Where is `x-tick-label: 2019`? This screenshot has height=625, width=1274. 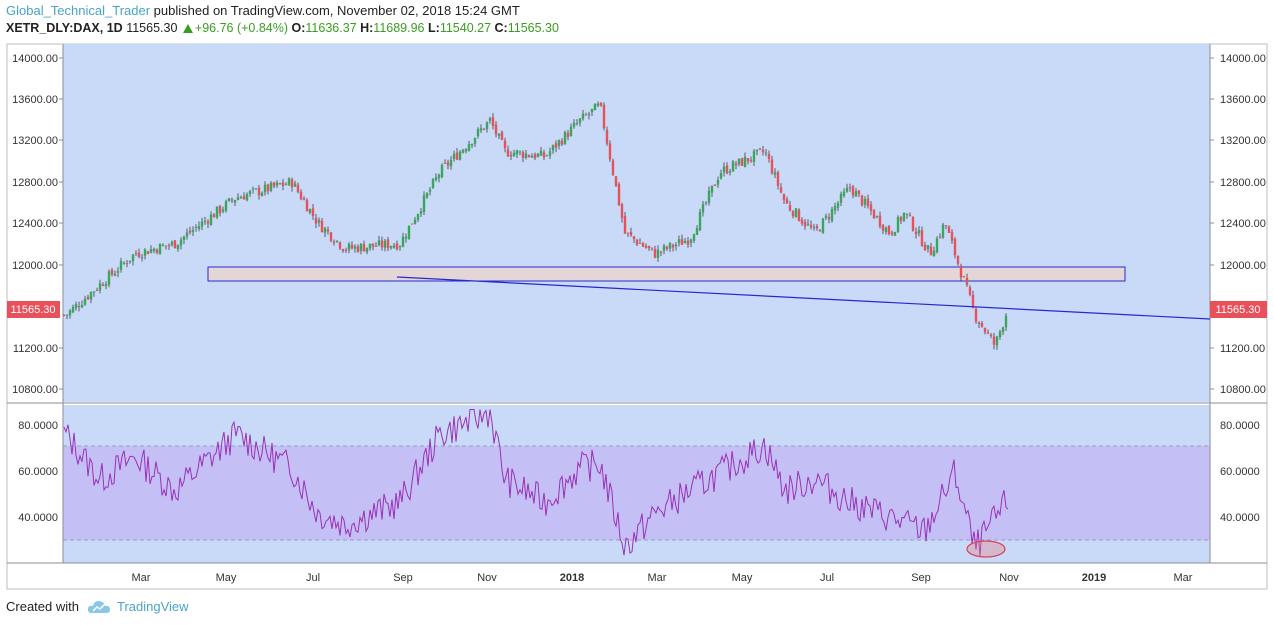
x-tick-label: 2019 is located at coordinates (1094, 578).